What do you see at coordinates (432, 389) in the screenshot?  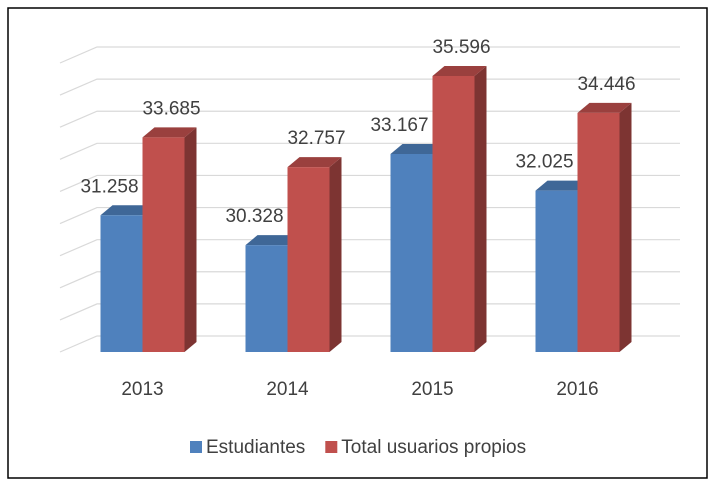 I see `x-tick-label: 2015` at bounding box center [432, 389].